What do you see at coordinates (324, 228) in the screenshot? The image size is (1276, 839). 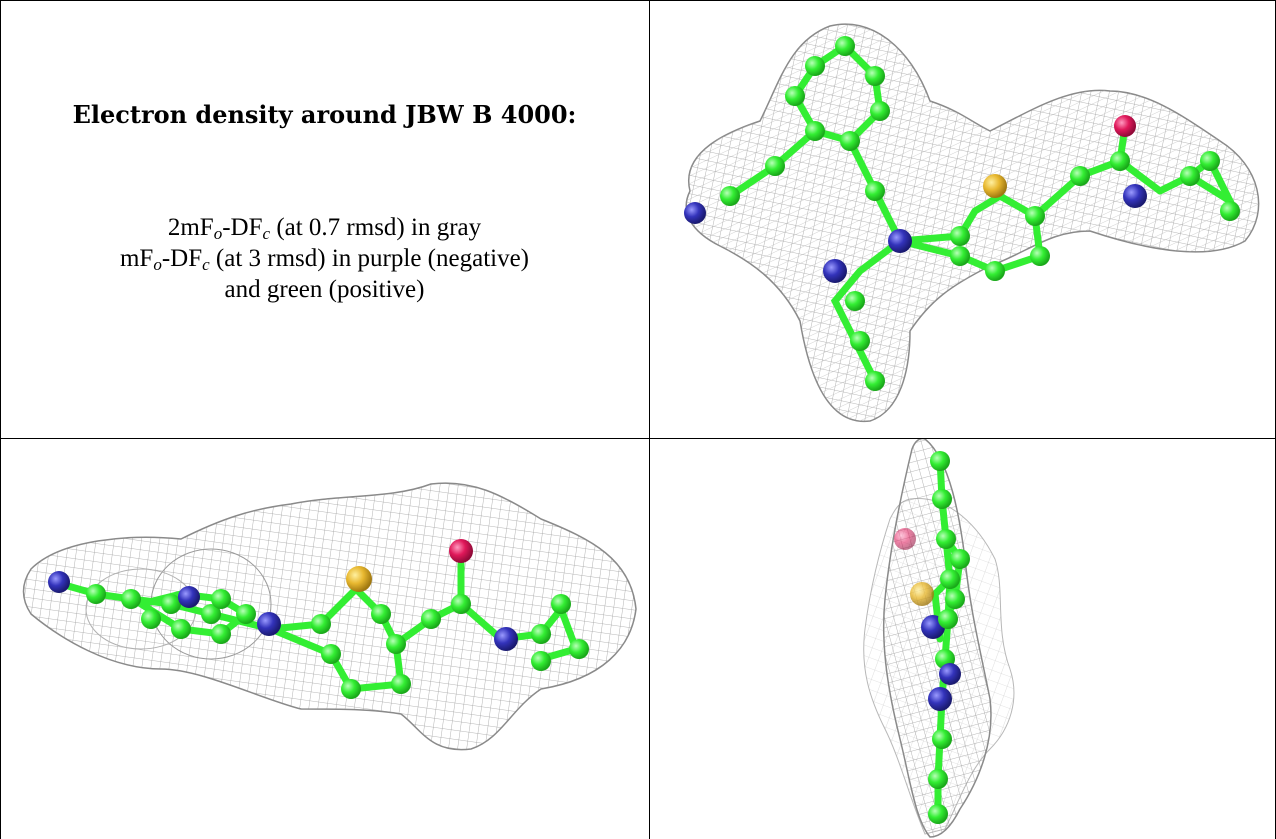 I see `description-line-1: 2mFo-DFc (at 0.7 rmsd) in gray` at bounding box center [324, 228].